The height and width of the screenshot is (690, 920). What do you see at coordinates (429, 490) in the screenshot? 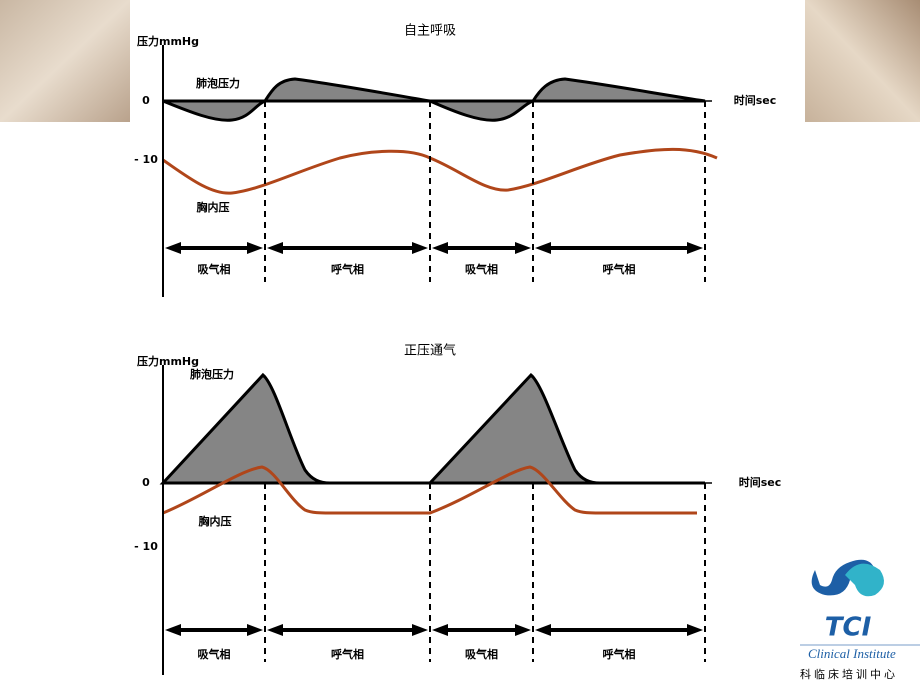
I see `pleural-pressure-curve` at bounding box center [429, 490].